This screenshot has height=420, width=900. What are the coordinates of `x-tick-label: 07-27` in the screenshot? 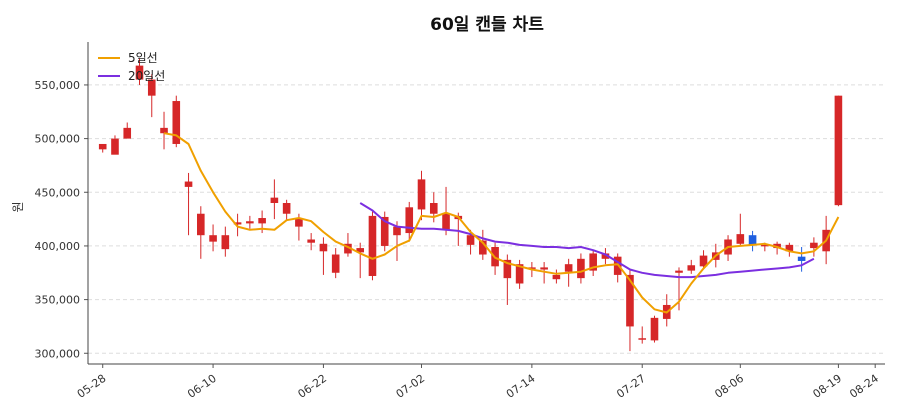 It's located at (631, 386).